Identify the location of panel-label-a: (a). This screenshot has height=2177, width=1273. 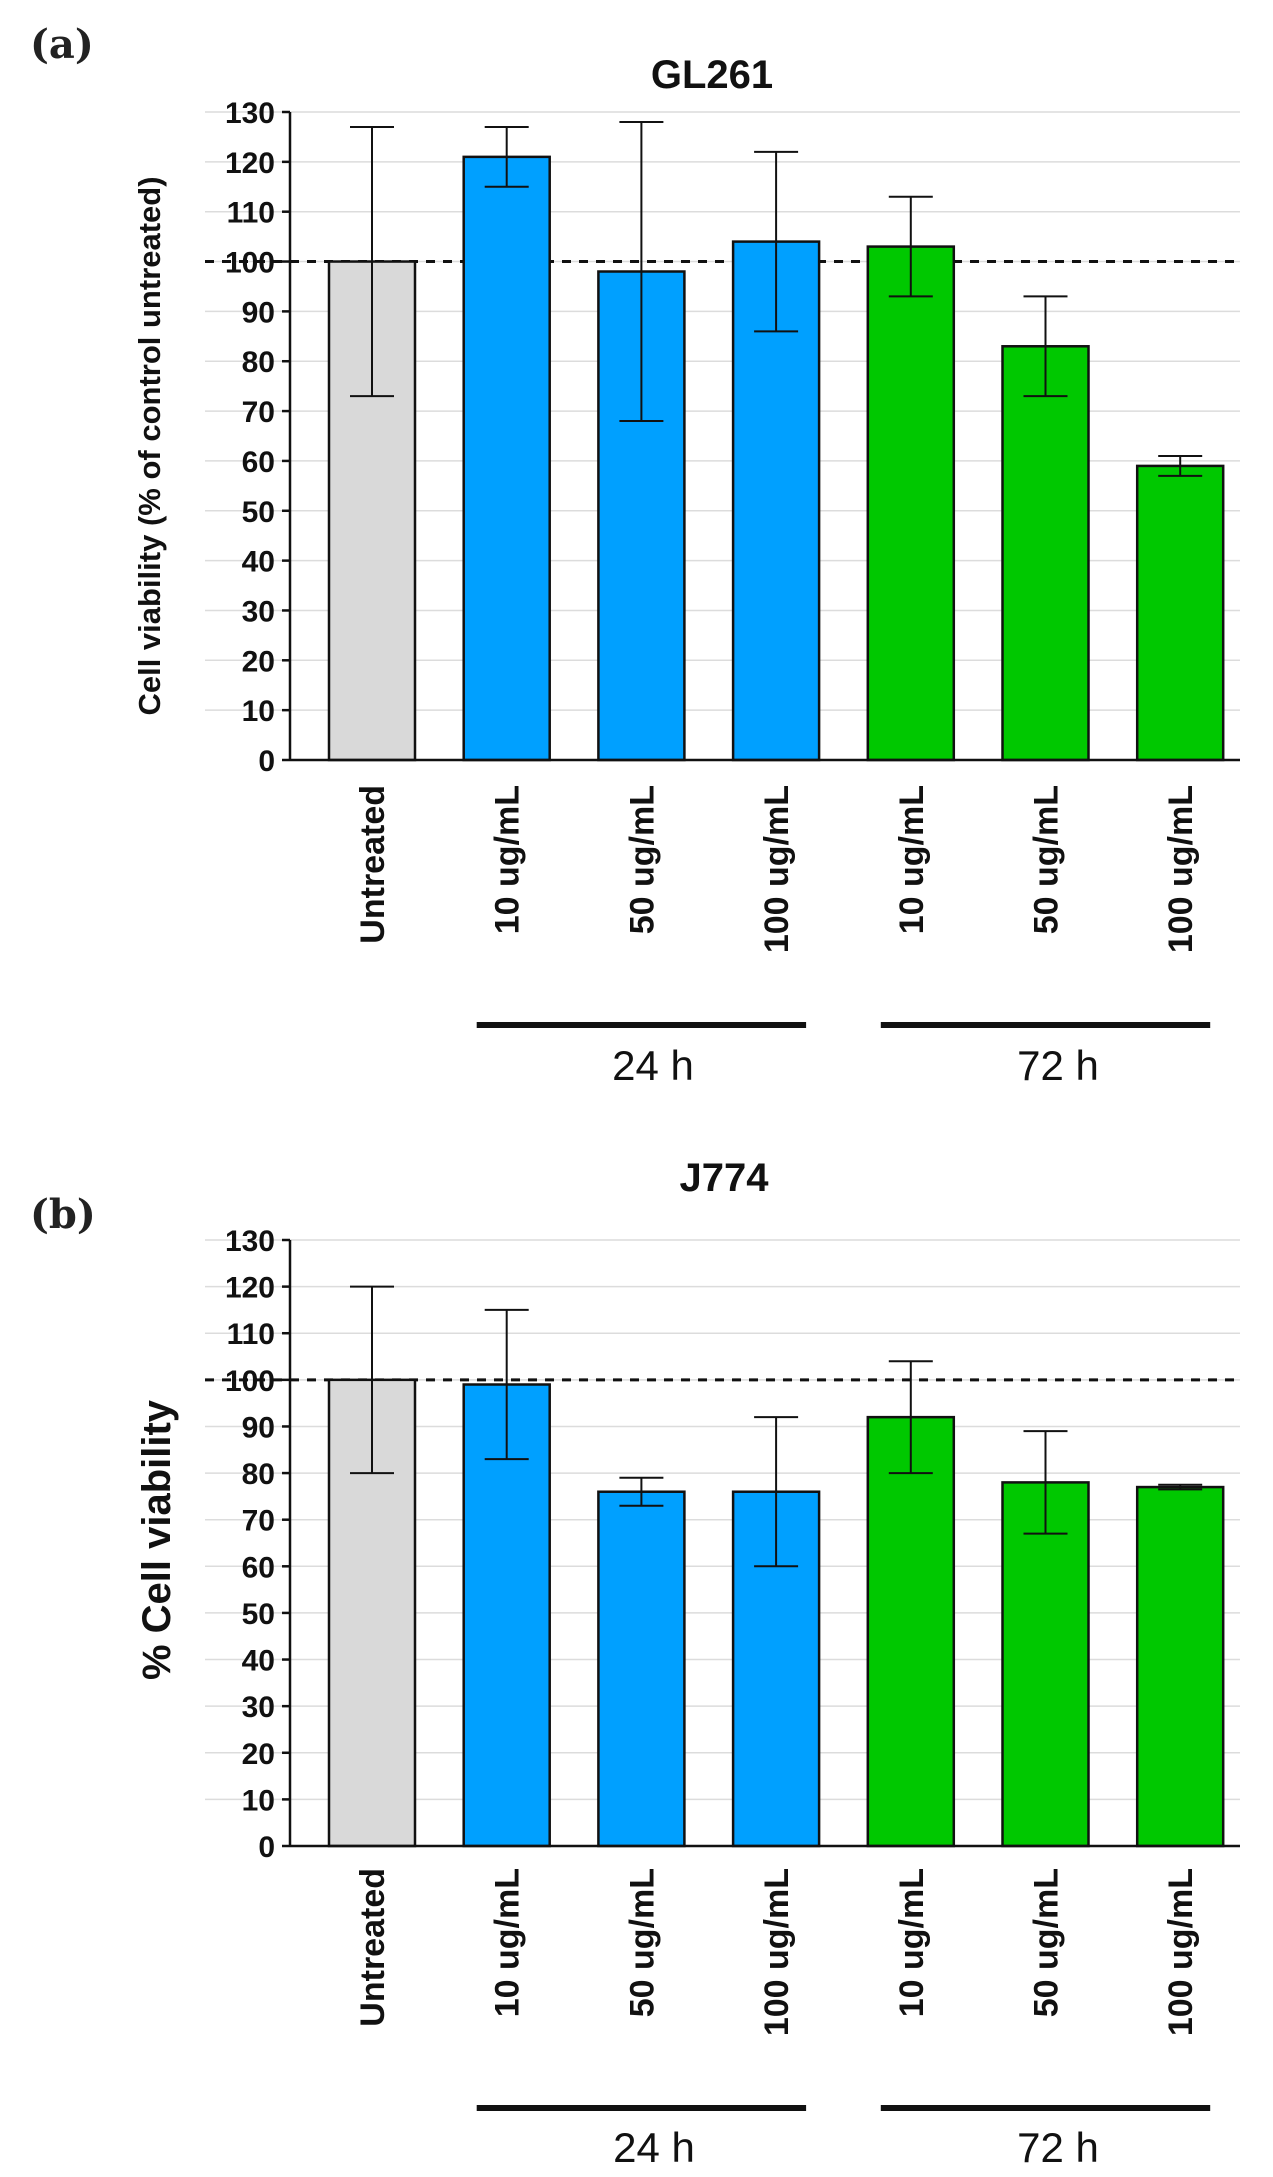
(62, 44).